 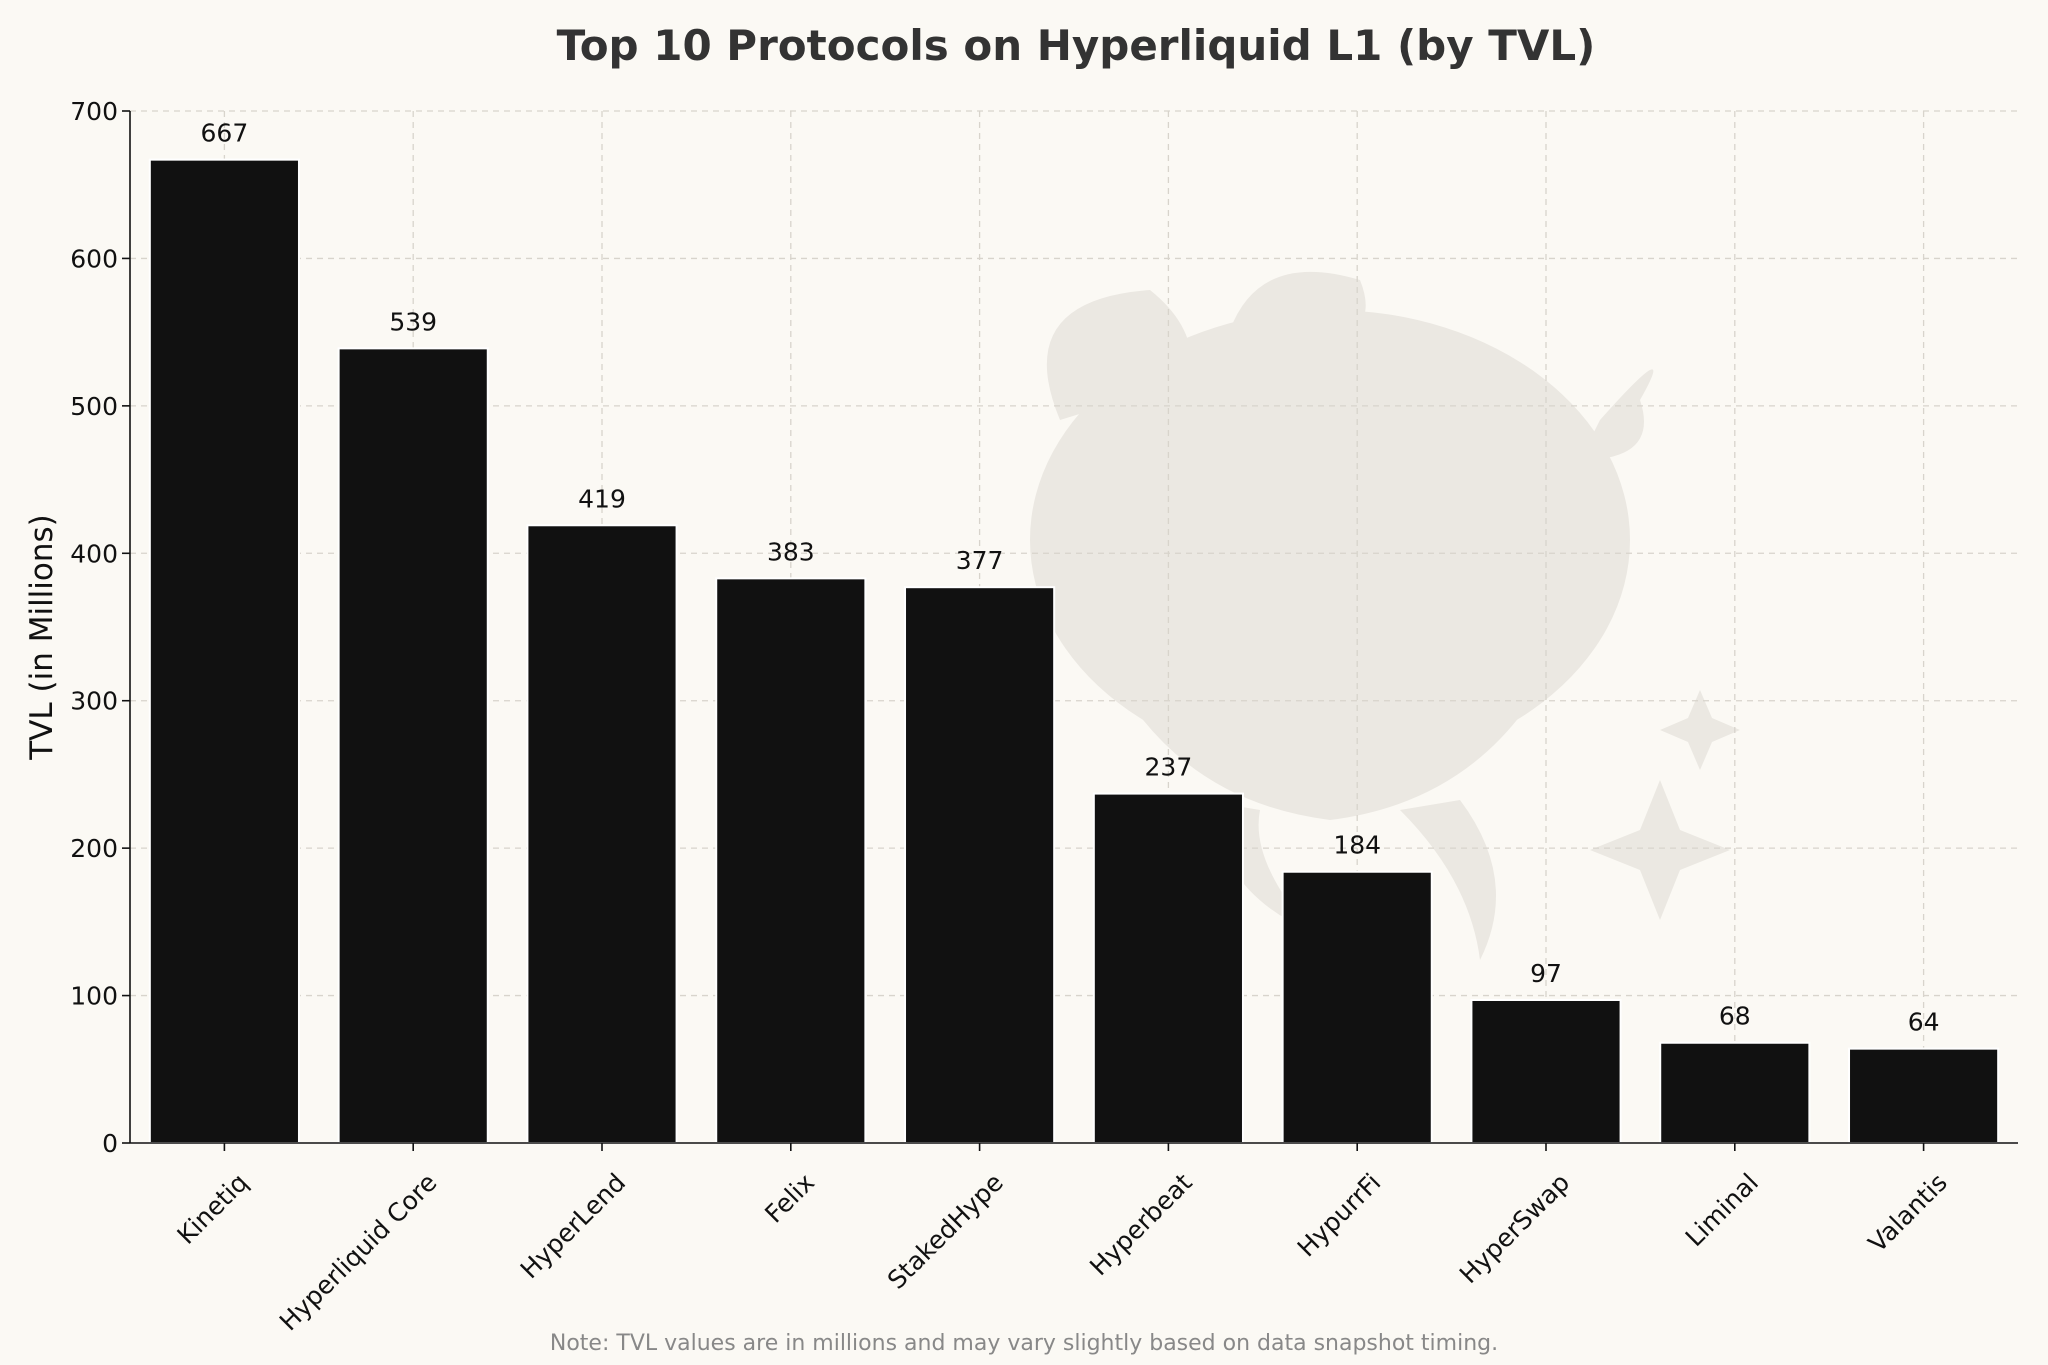 What do you see at coordinates (1357, 845) in the screenshot?
I see `bar-value-label: 184` at bounding box center [1357, 845].